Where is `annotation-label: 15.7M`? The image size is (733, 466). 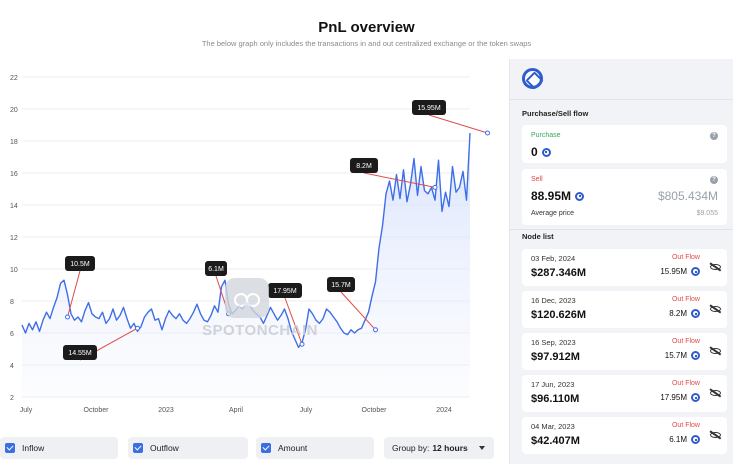 annotation-label: 15.7M is located at coordinates (341, 285).